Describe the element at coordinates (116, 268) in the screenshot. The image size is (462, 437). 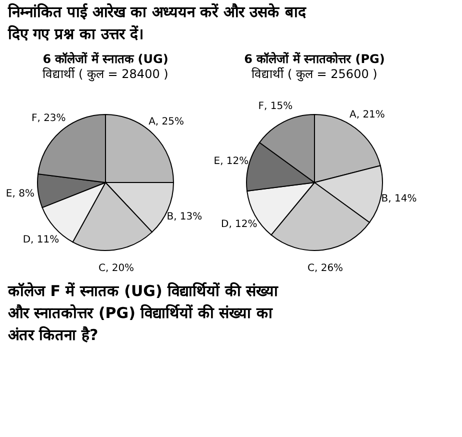
I see `slice-label: C, 20%` at that location.